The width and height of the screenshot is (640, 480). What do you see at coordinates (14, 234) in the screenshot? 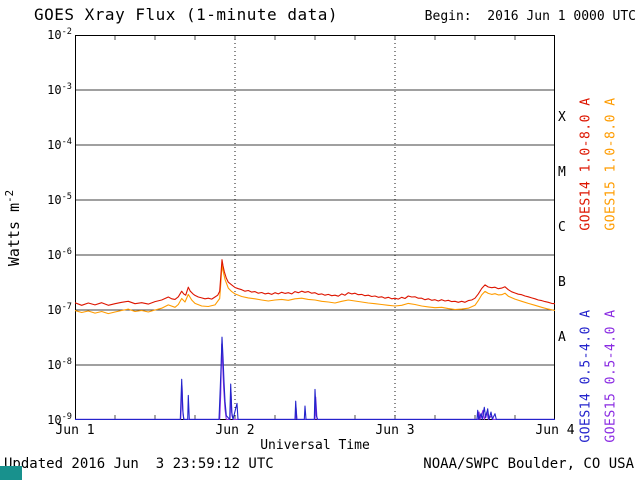
I see `y-axis-title-text: Watts m` at bounding box center [14, 234].